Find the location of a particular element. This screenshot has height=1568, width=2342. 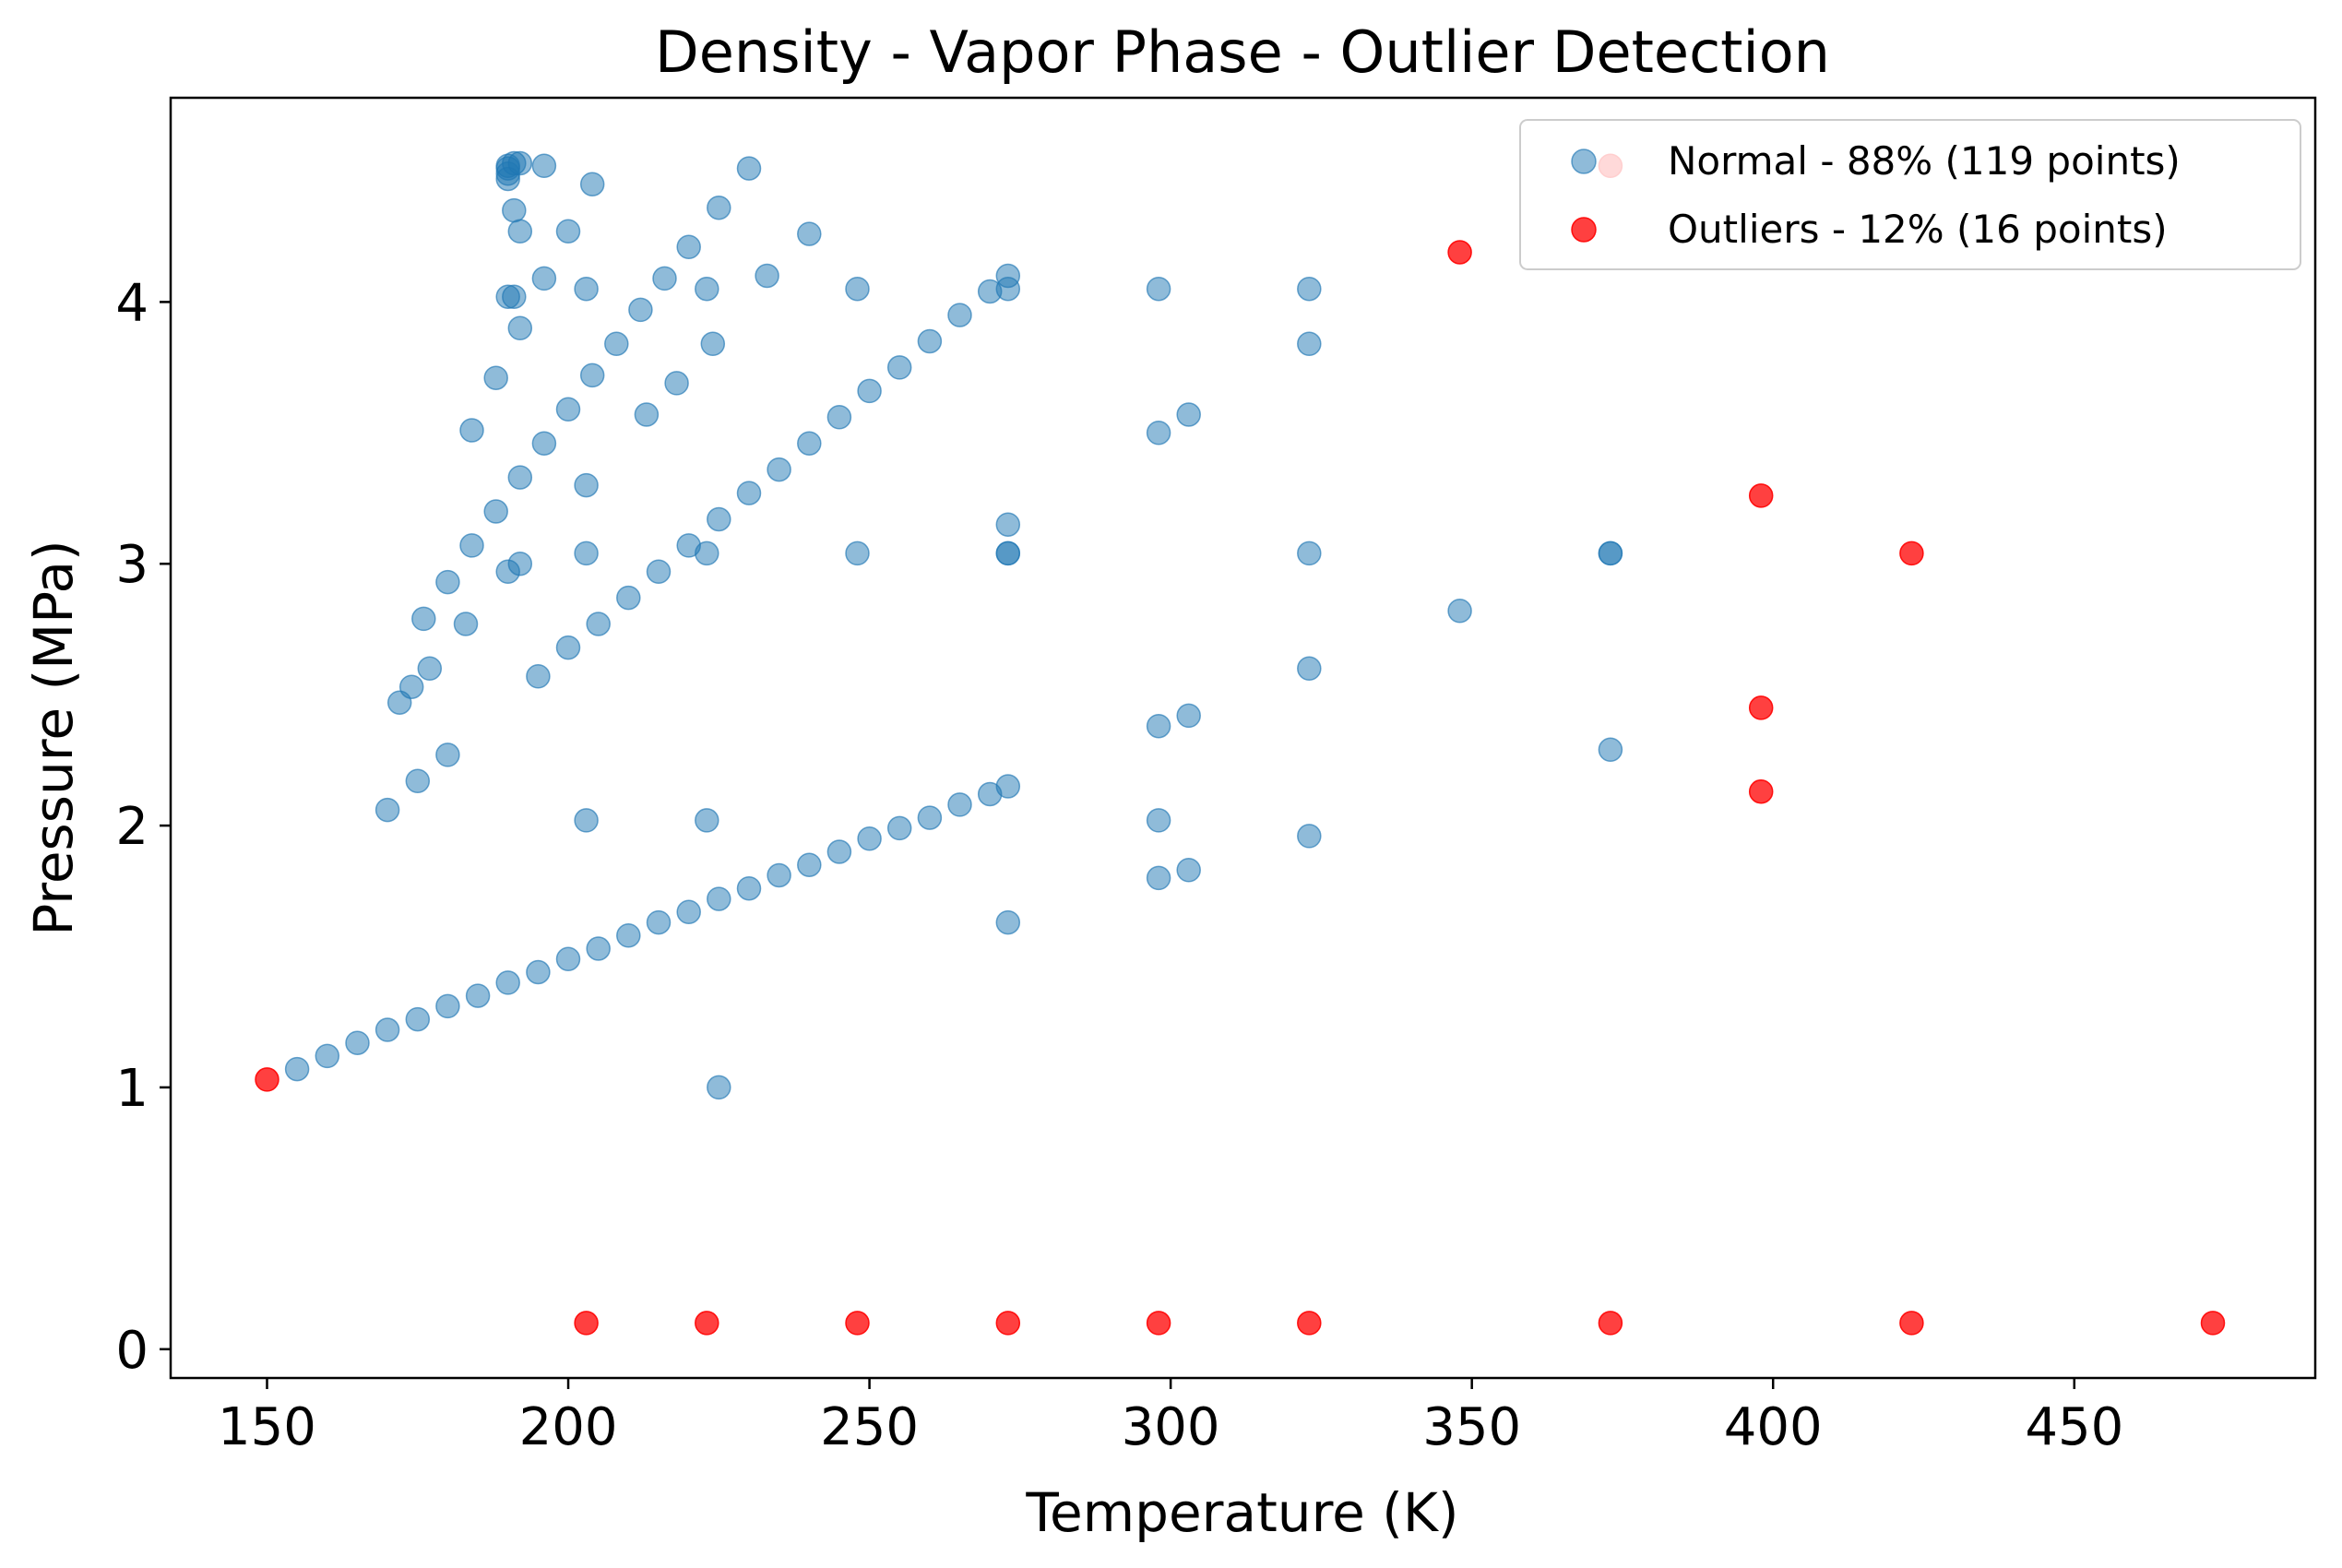

y-tick-label: 3 is located at coordinates (132, 565).